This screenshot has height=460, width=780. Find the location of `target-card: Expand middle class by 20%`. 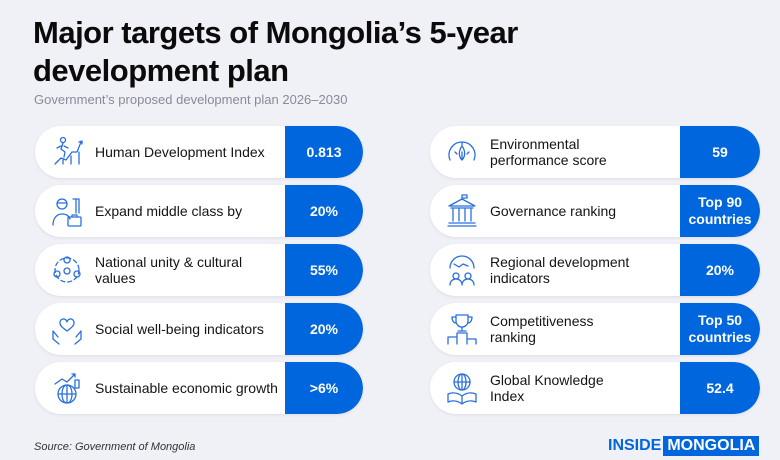

target-card: Expand middle class by 20% is located at coordinates (199, 211).